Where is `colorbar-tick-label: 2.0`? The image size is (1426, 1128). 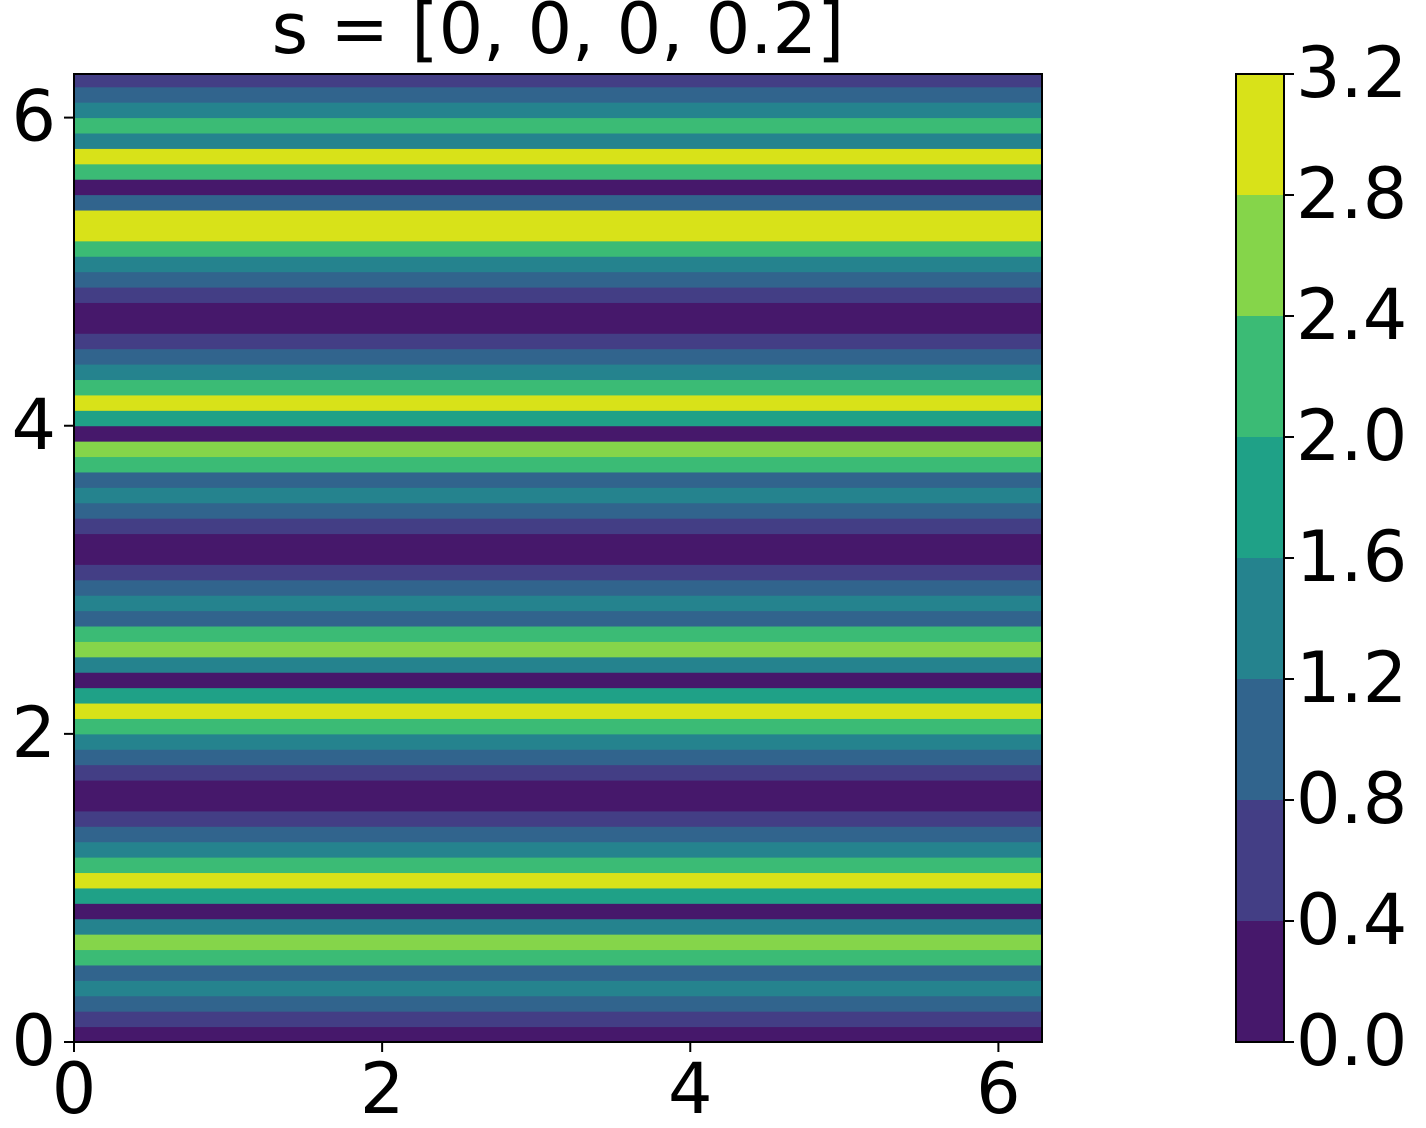 colorbar-tick-label: 2.0 is located at coordinates (1351, 436).